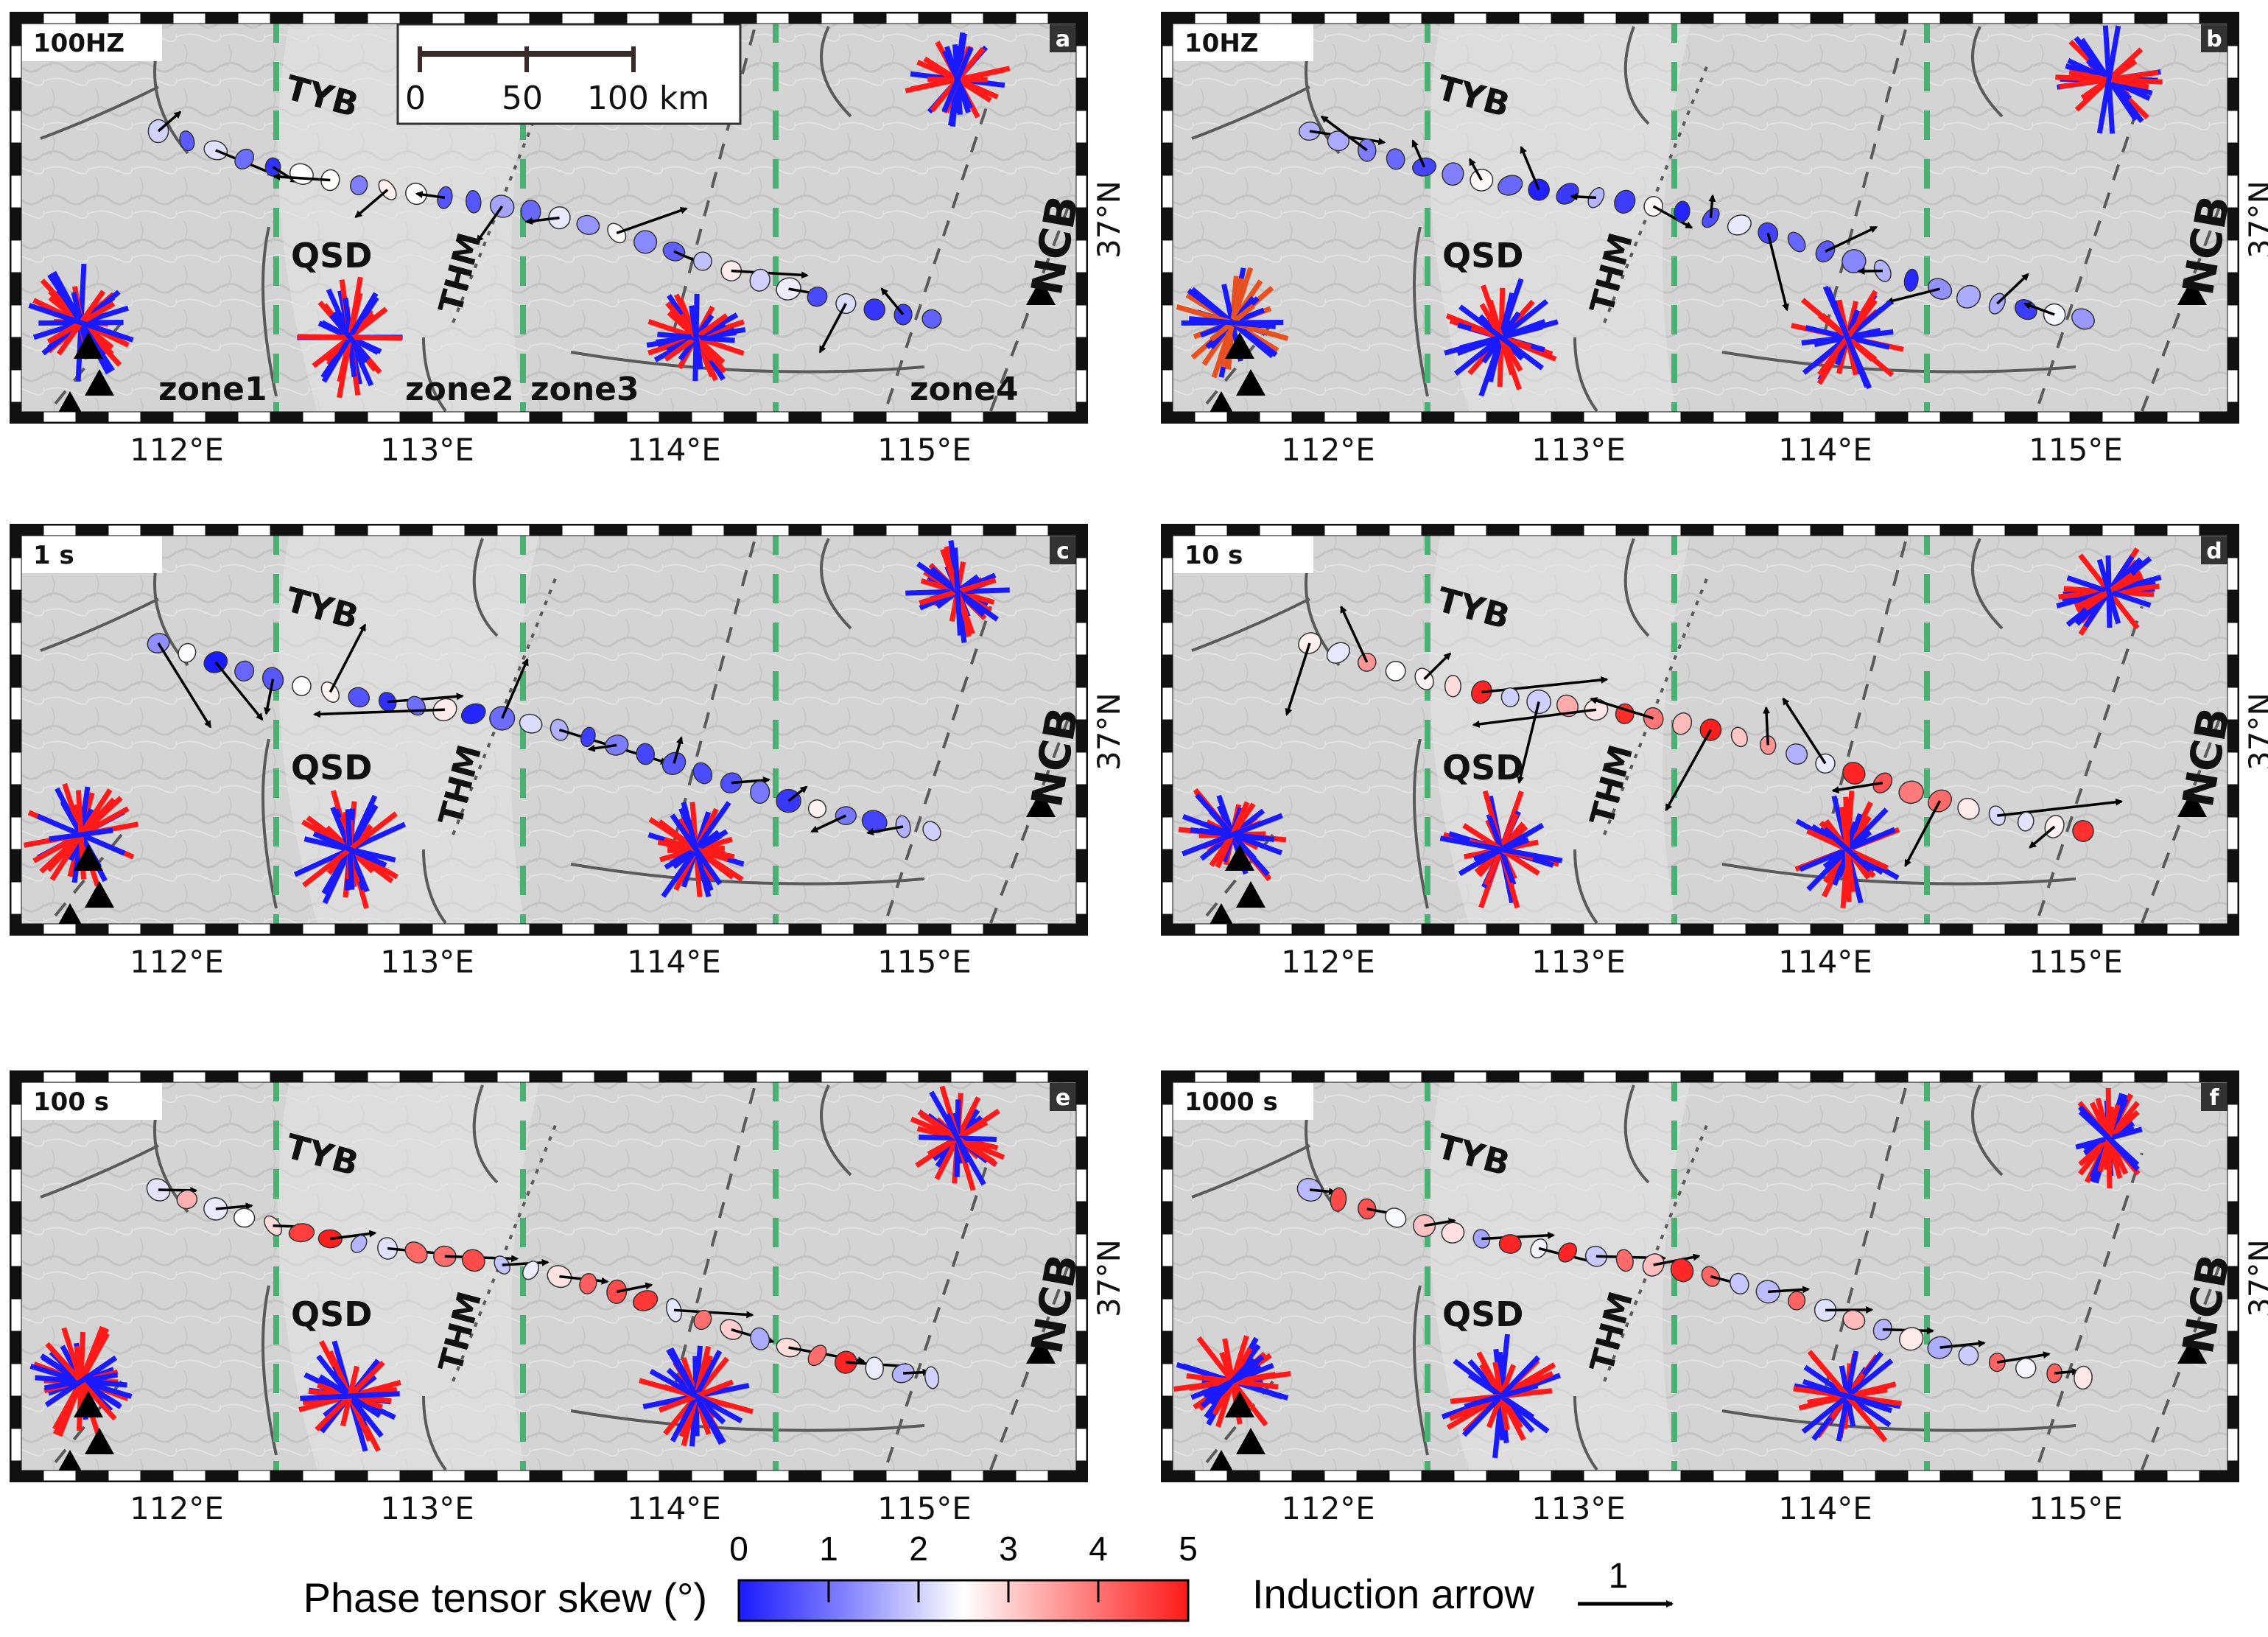  What do you see at coordinates (964, 389) in the screenshot?
I see `zone-label-4: zone4` at bounding box center [964, 389].